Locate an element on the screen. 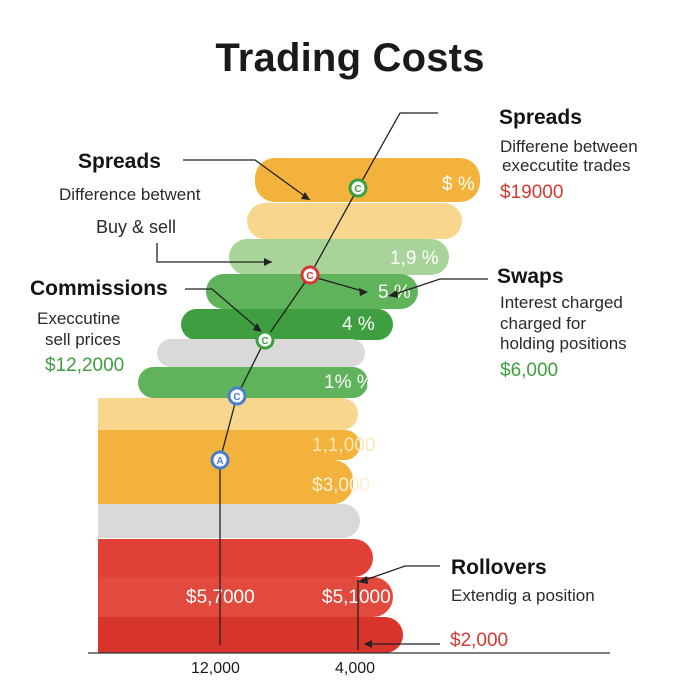 The height and width of the screenshot is (700, 700). left-commissions-line1: Execcutine is located at coordinates (79, 318).